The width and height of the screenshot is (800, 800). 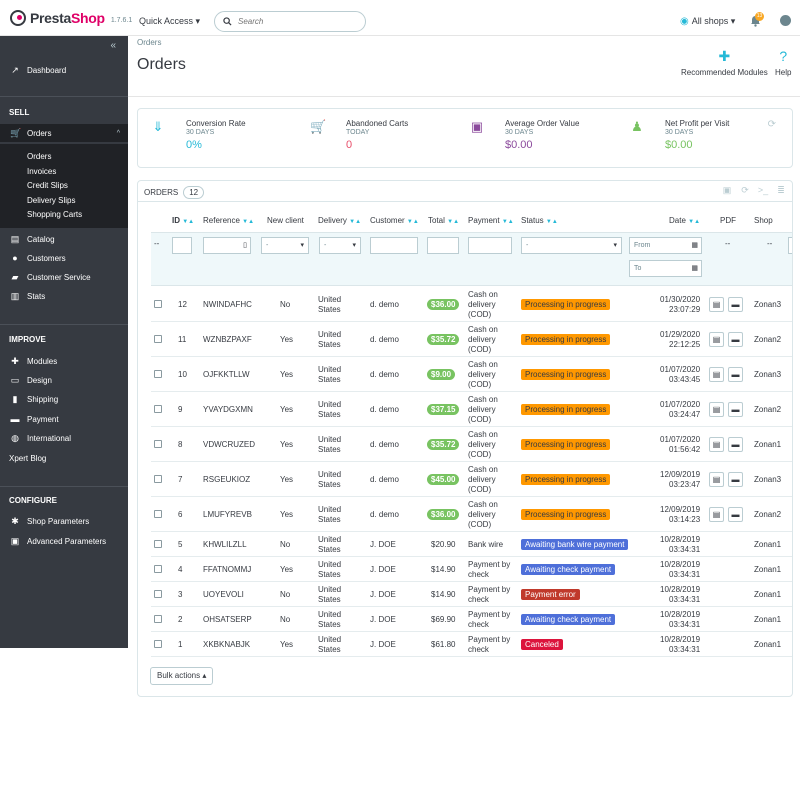 I want to click on refresh-icon: ⟳, so click(x=771, y=124).